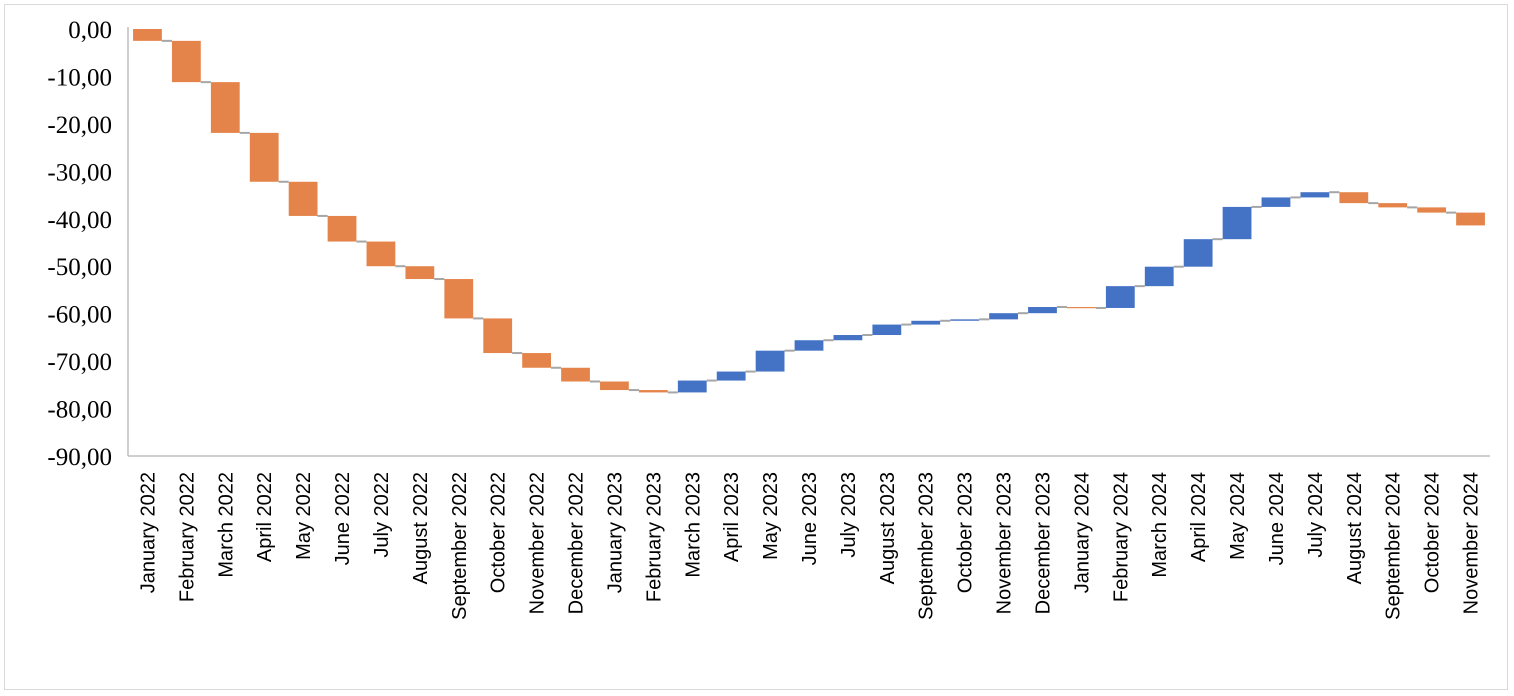 This screenshot has height=696, width=1514. Describe the element at coordinates (927, 546) in the screenshot. I see `x-tick-label: September 2023` at that location.